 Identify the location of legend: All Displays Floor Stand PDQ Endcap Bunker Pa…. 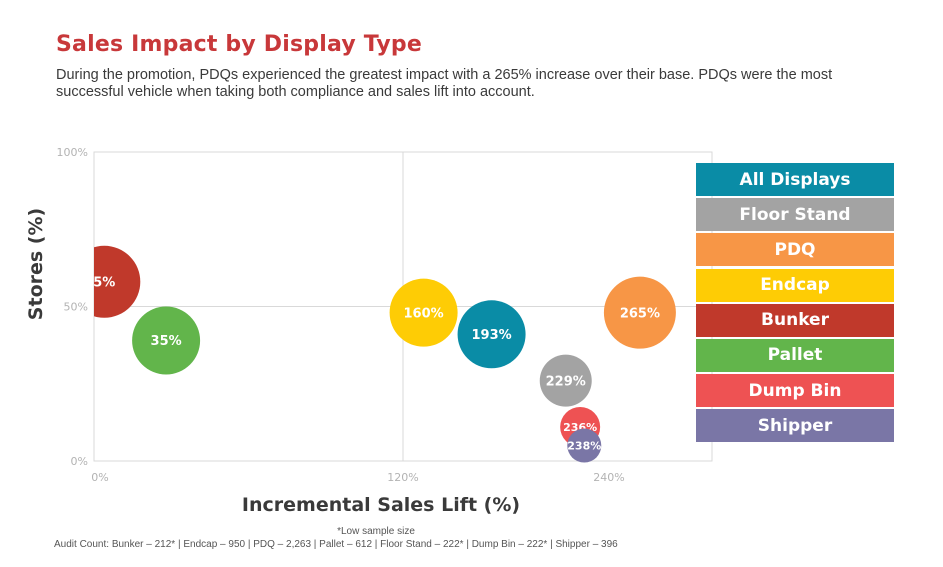
(795, 304).